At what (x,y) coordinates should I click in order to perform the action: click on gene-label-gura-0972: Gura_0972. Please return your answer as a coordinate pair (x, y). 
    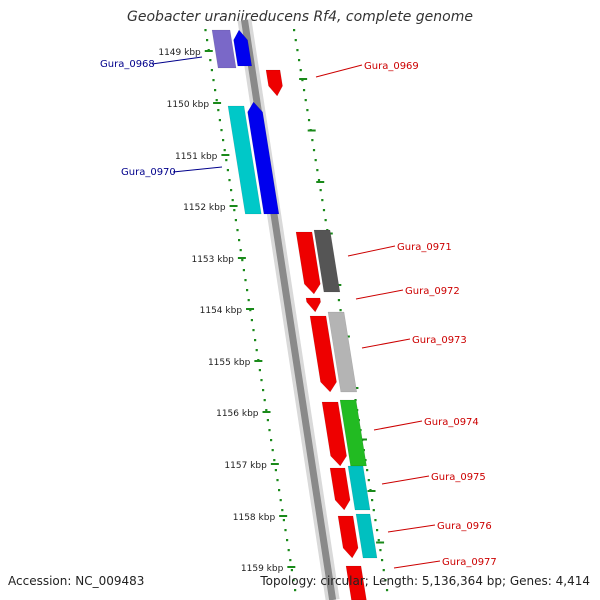
    Looking at the image, I should click on (432, 291).